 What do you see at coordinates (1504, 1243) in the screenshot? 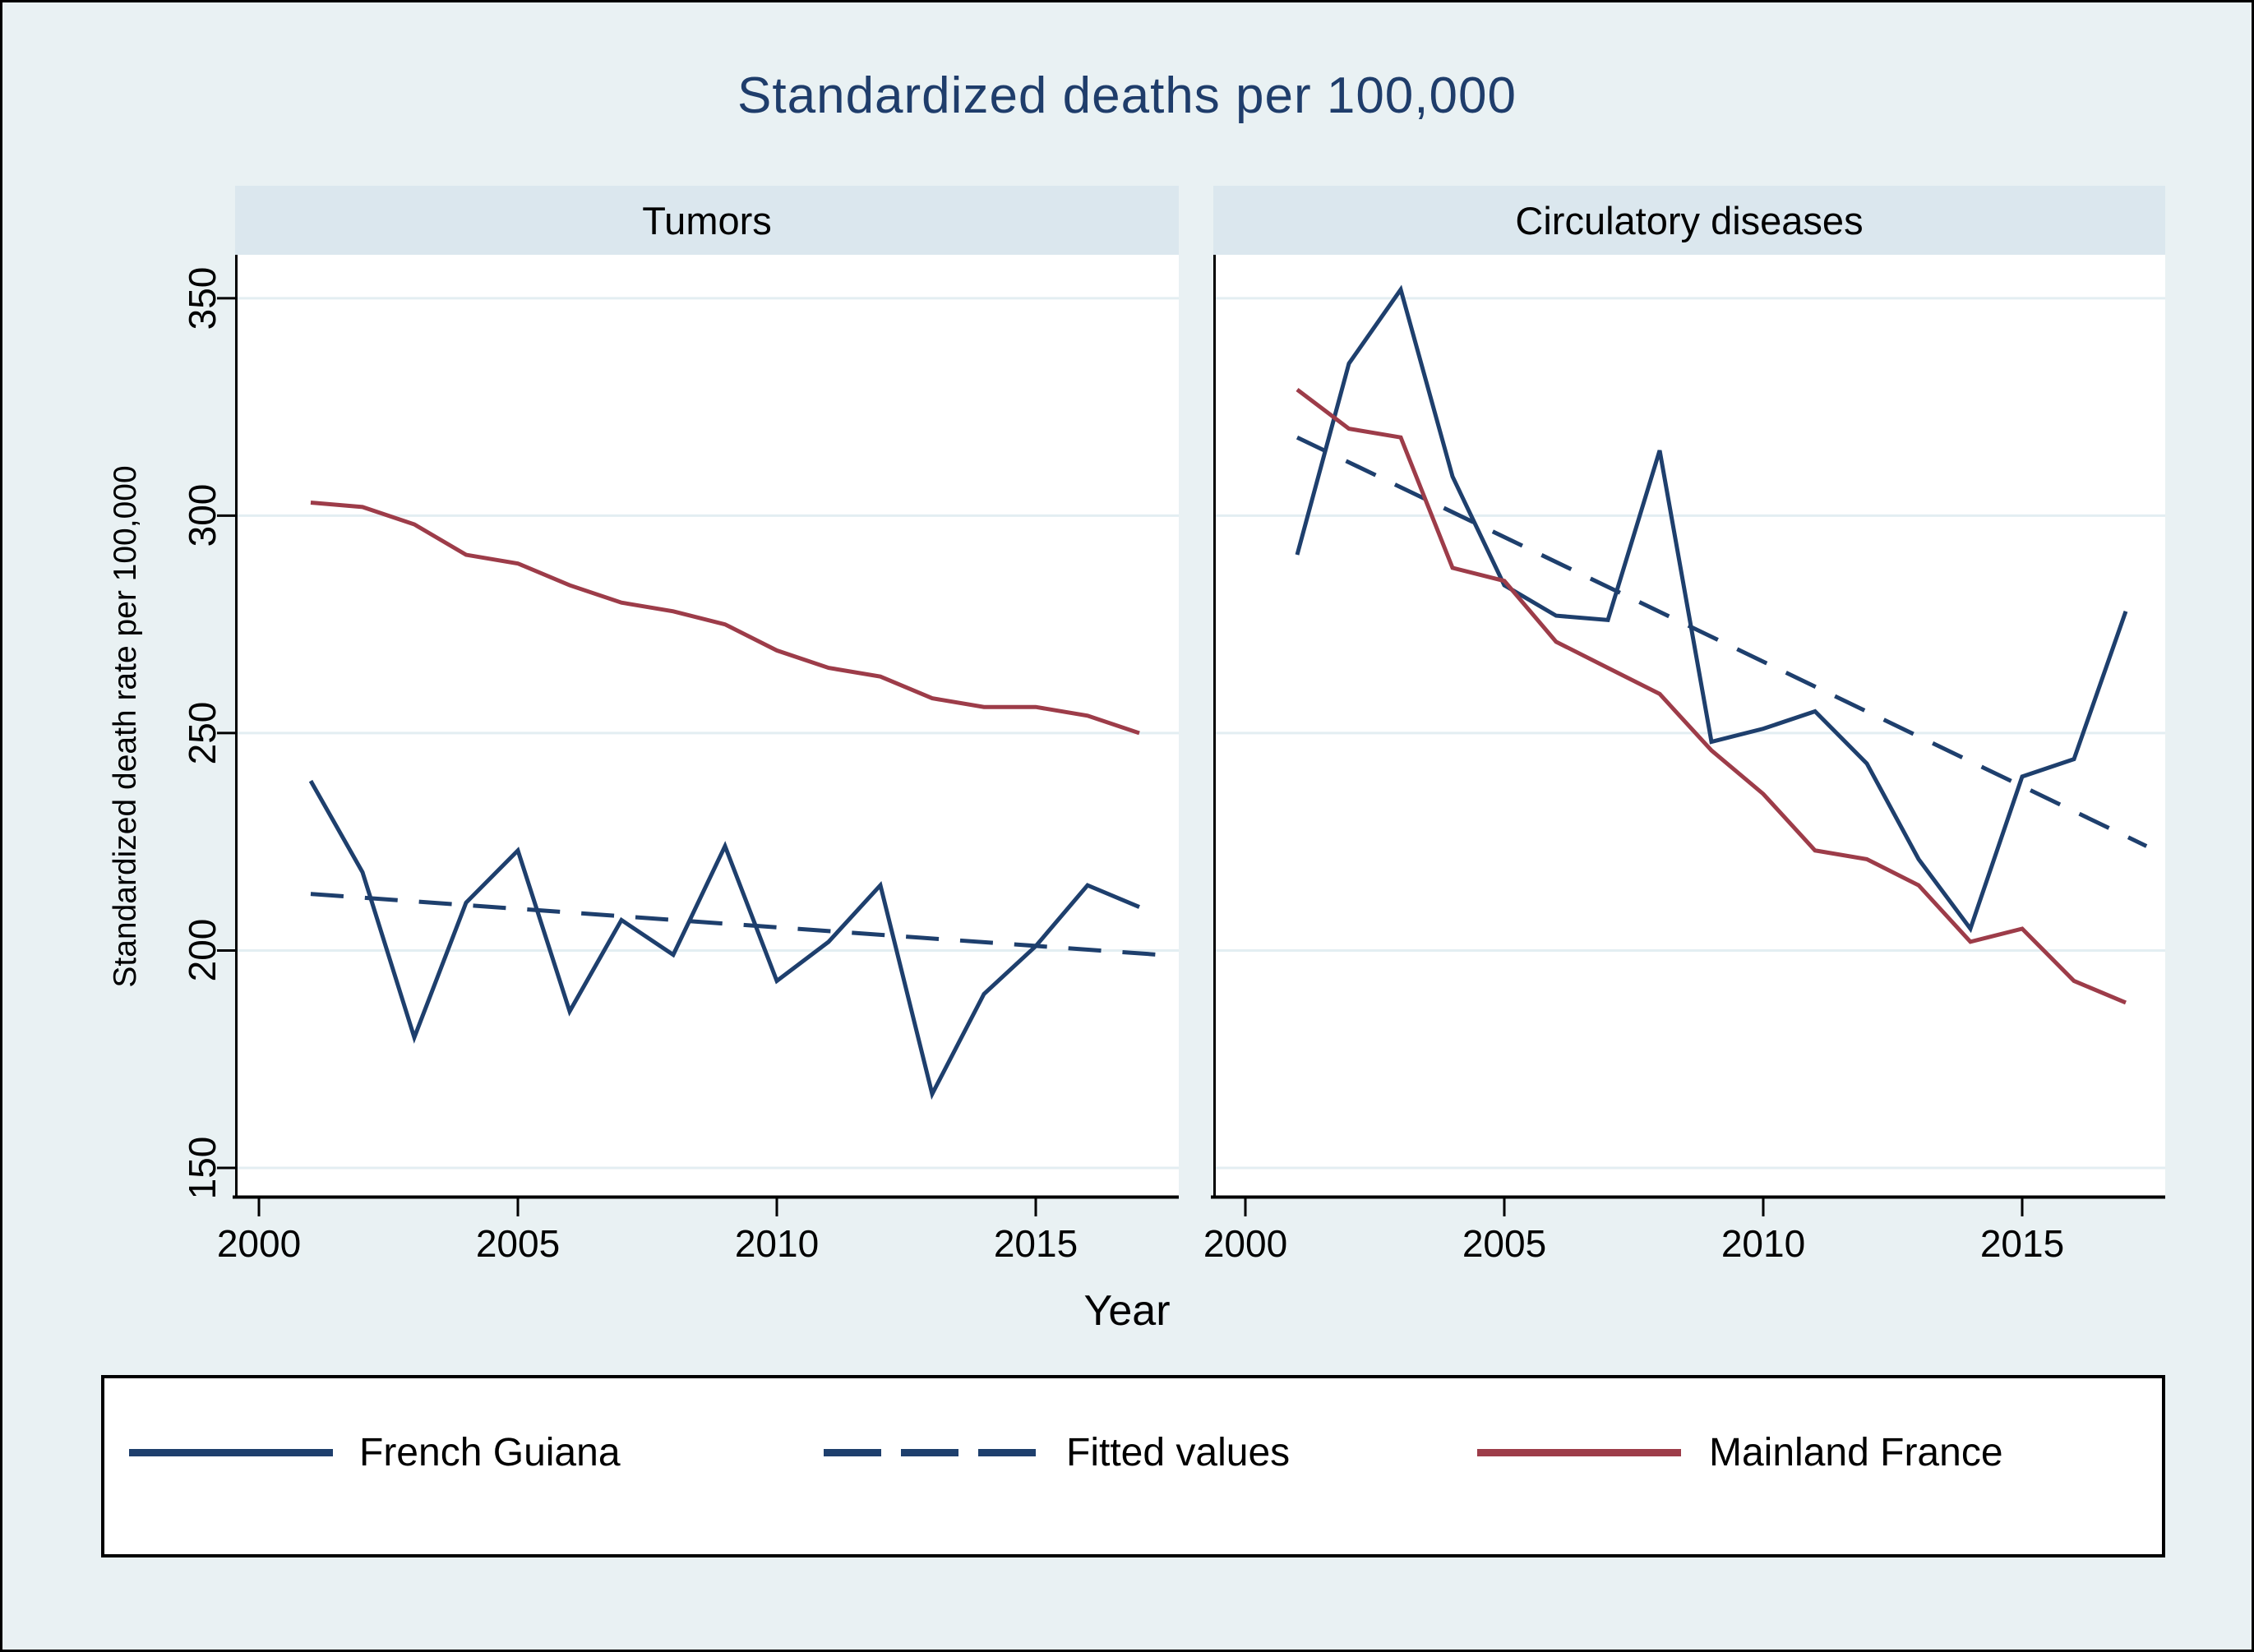
I see `x-tick-label-2005-panel1: 2005` at bounding box center [1504, 1243].